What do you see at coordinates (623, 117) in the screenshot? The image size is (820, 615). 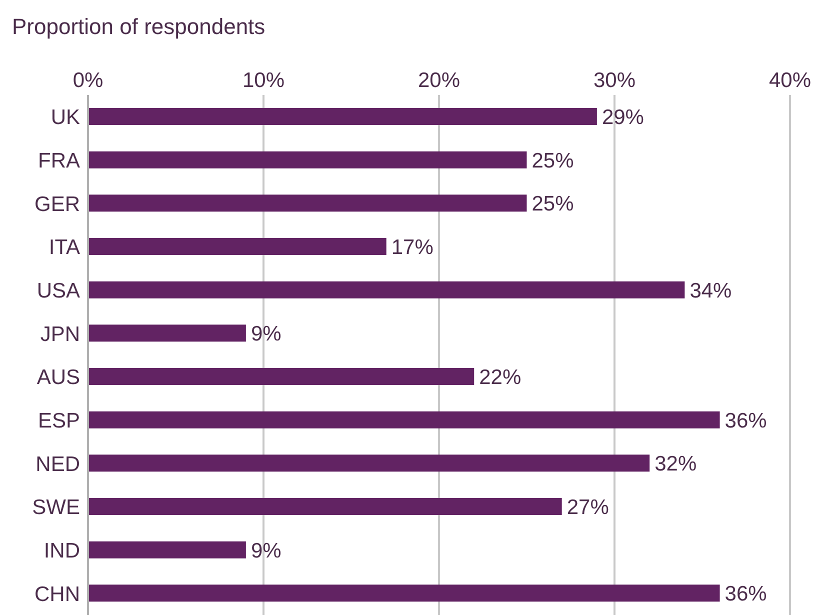 I see `data-label: 29%` at bounding box center [623, 117].